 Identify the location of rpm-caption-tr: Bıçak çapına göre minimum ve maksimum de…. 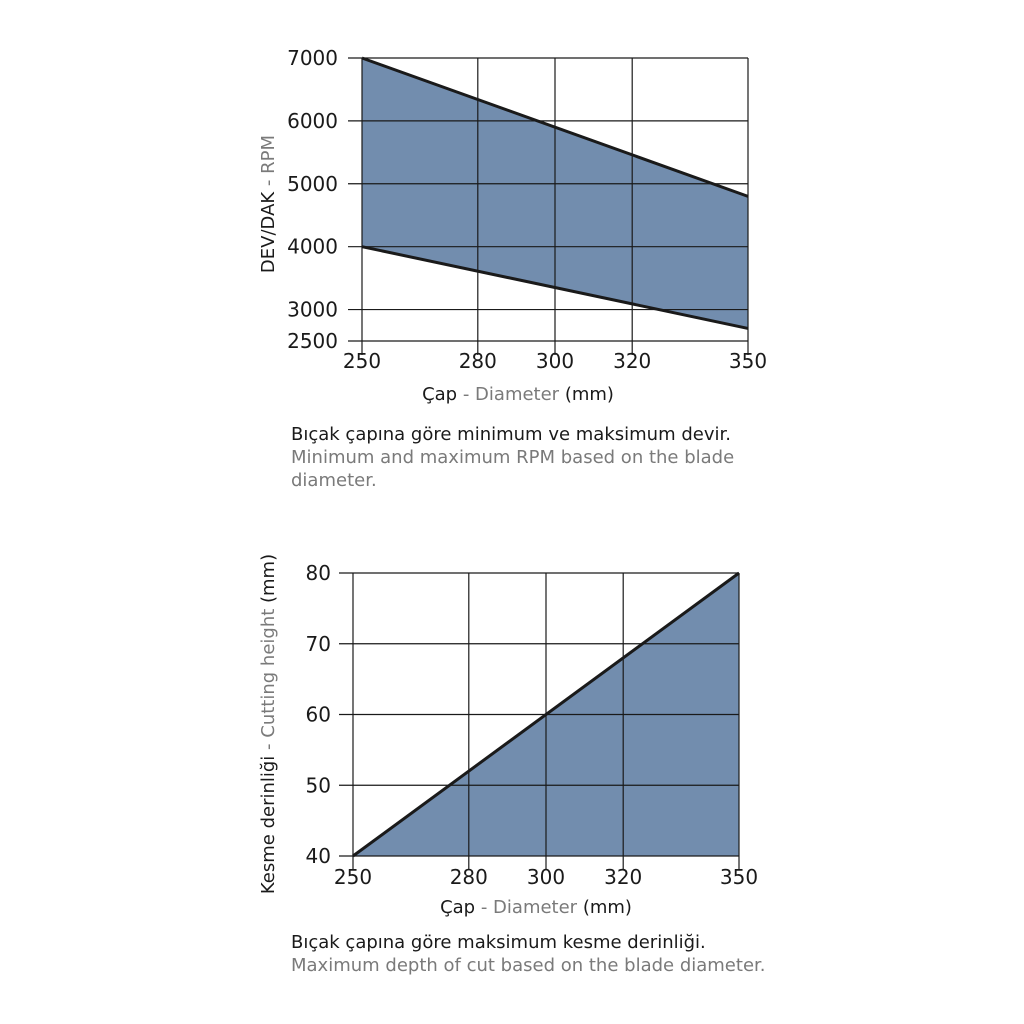
(511, 434).